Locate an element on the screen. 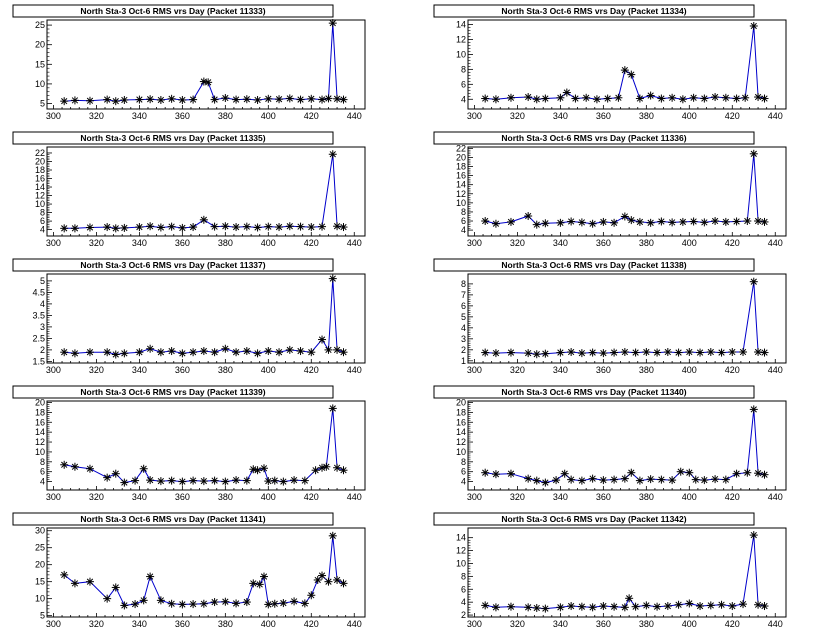 The width and height of the screenshot is (840, 635). y-tick-label: 22 is located at coordinates (461, 148).